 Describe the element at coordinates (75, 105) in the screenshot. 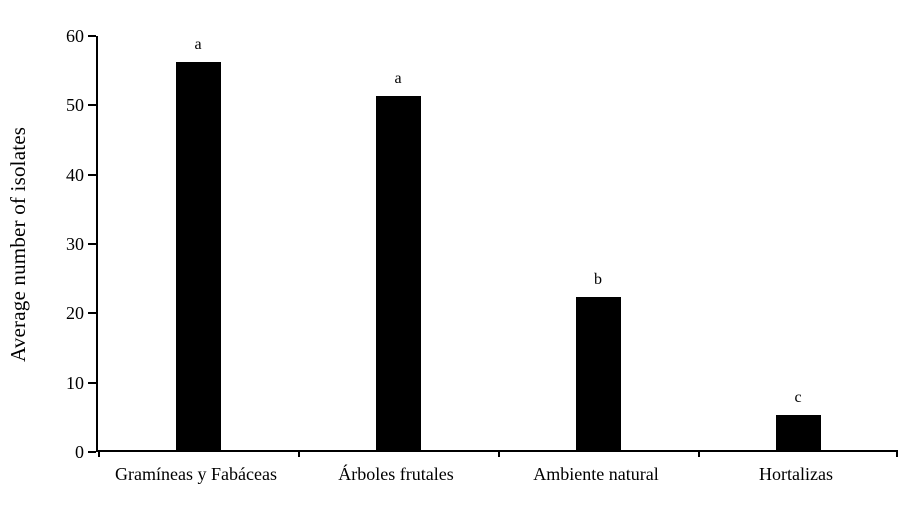

I see `y-tick-label: 50` at that location.